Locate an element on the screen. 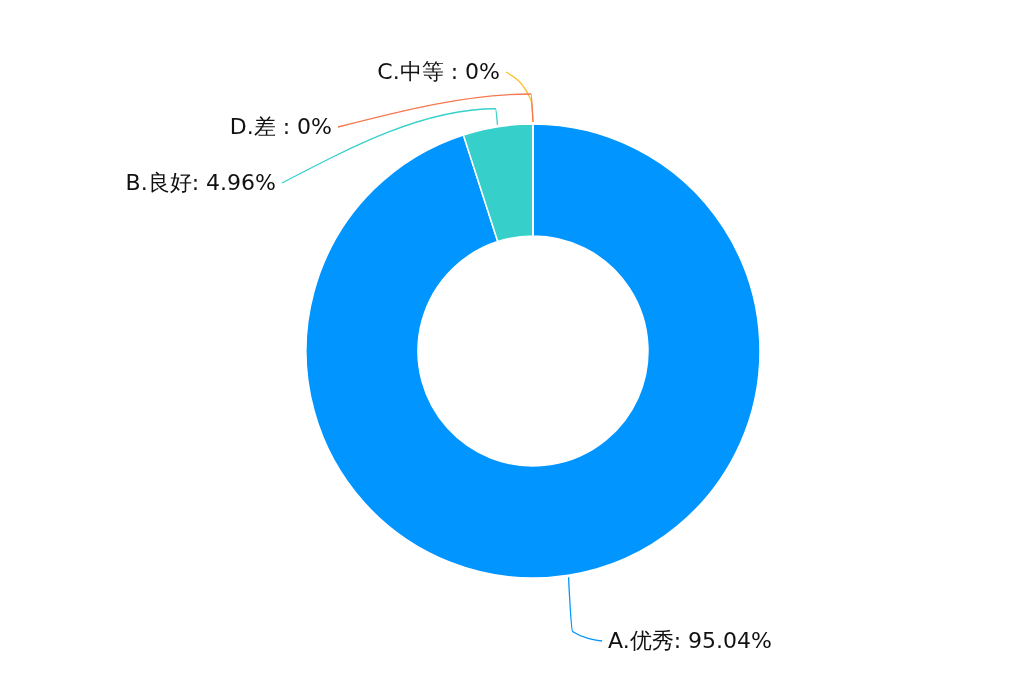 The width and height of the screenshot is (1023, 696). category-label: C.中等 : 0% is located at coordinates (438, 71).